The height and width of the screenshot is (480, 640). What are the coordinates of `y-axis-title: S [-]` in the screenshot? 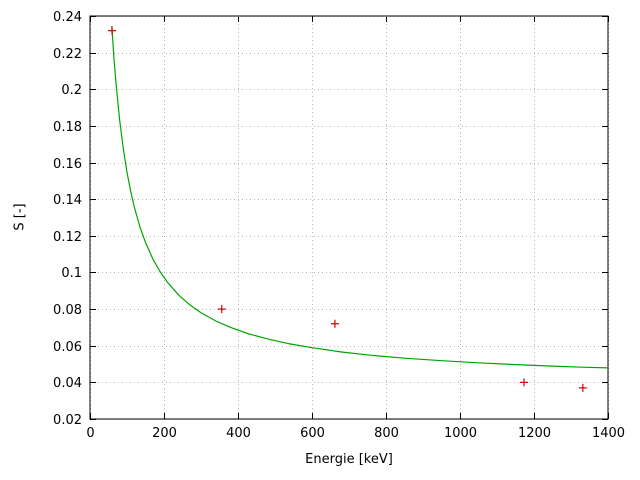 It's located at (20, 217).